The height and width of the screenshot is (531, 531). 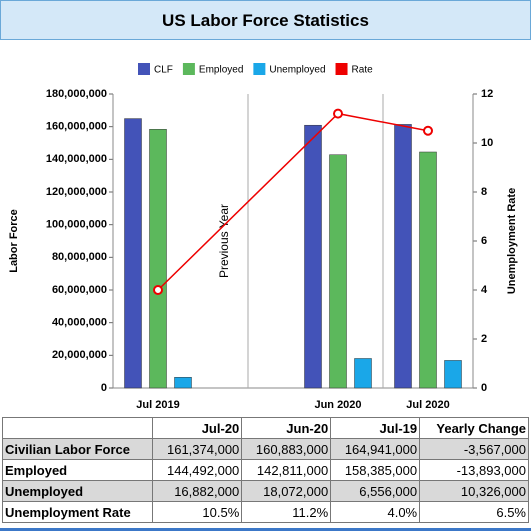 What do you see at coordinates (79, 290) in the screenshot?
I see `y-tick-label: 60,000,000` at bounding box center [79, 290].